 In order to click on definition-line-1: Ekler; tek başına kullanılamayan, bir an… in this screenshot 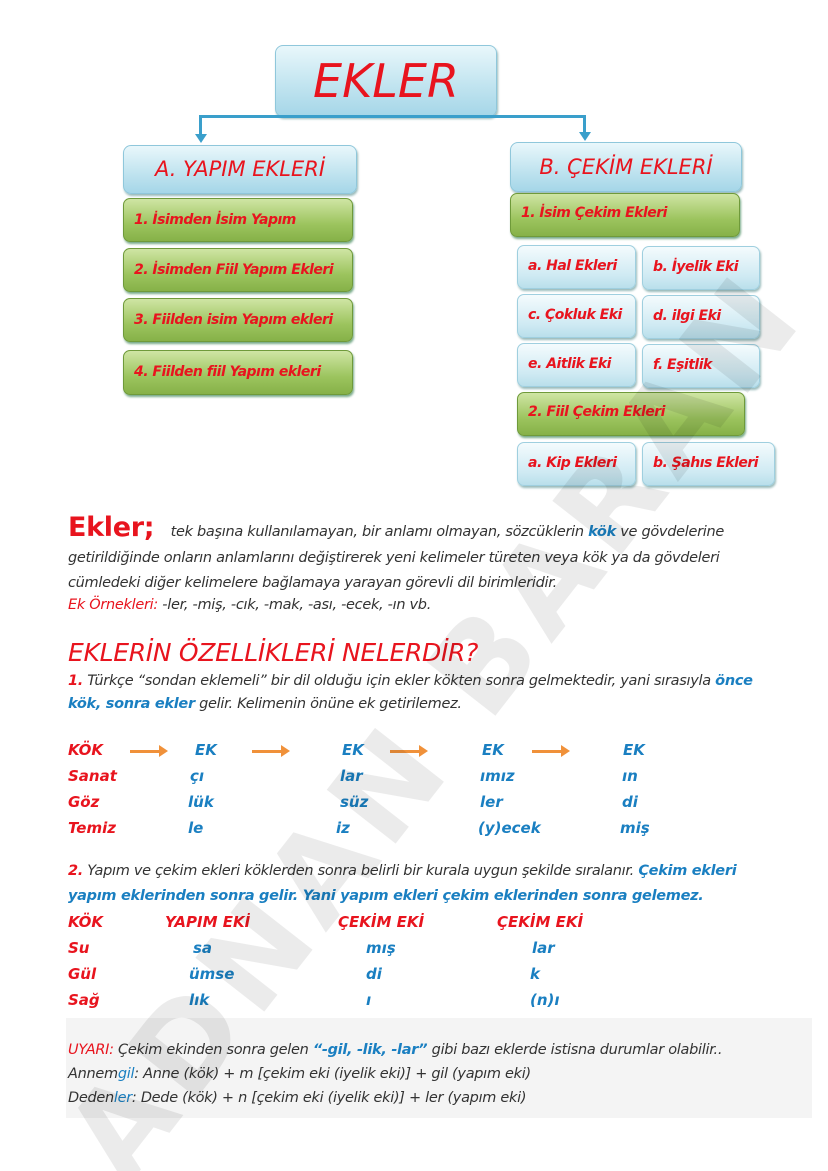, I will do `click(396, 527)`.